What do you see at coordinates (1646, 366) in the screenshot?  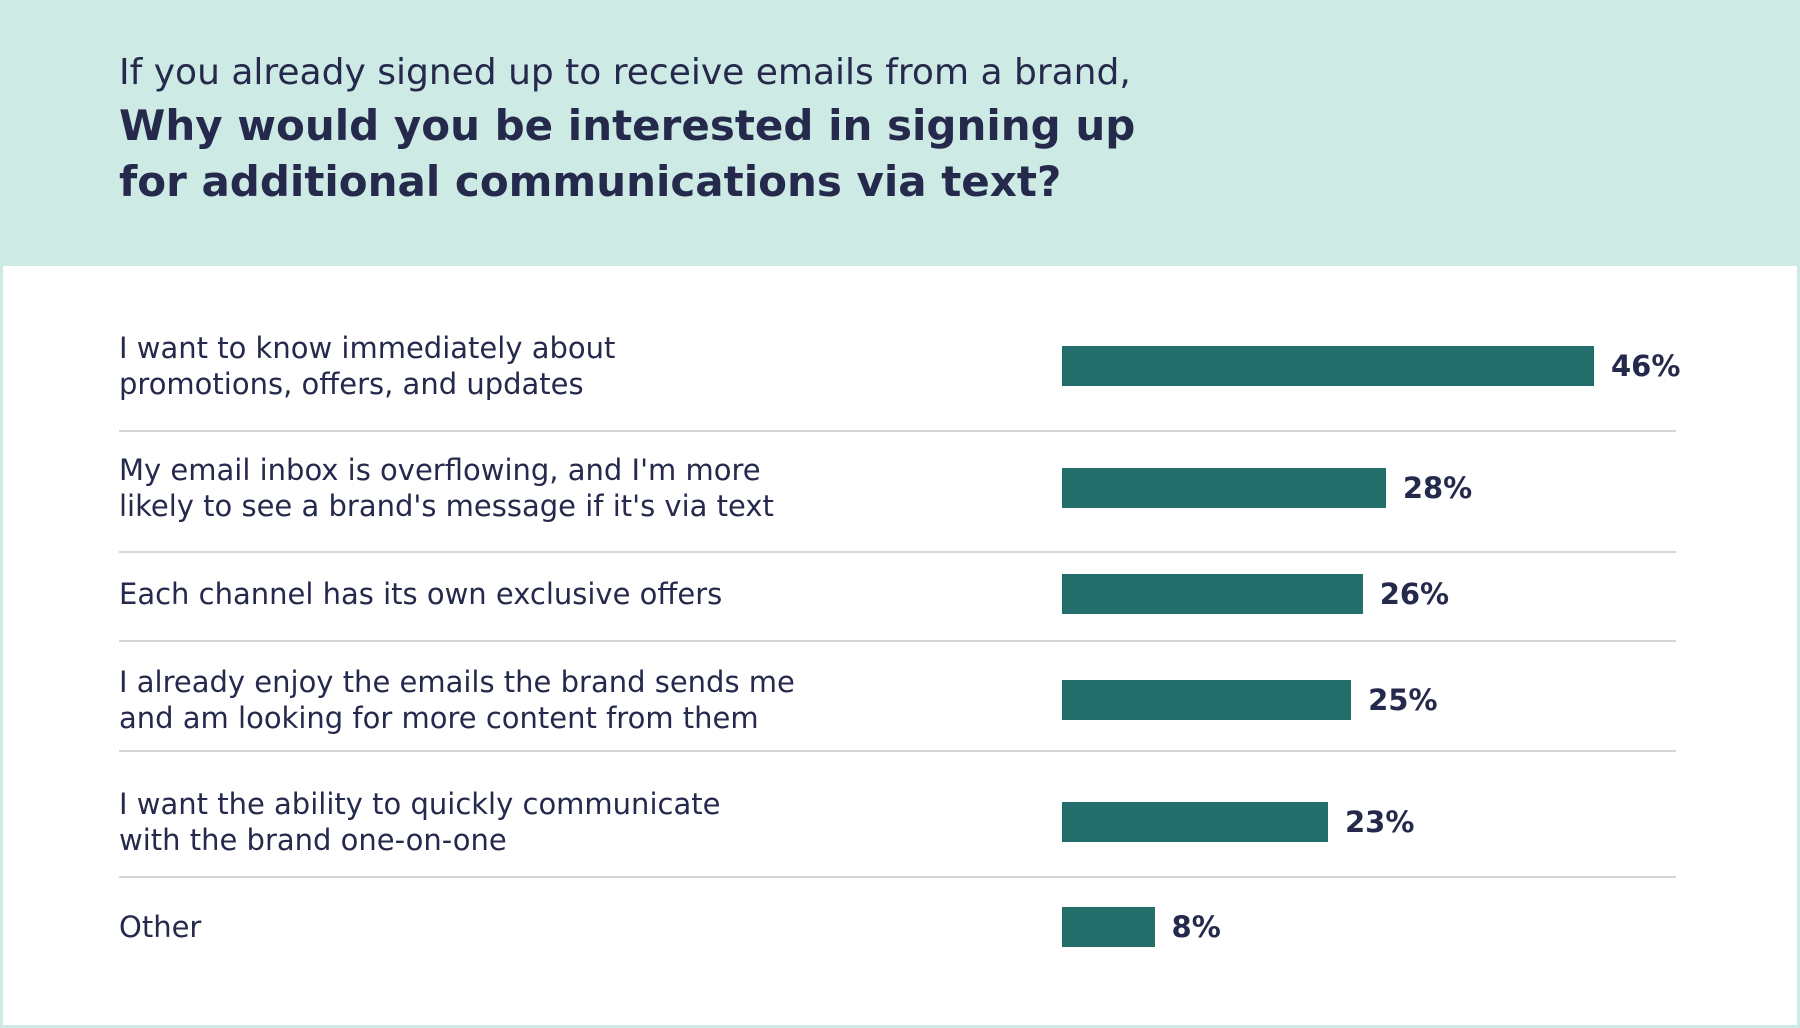 I see `data-label: 46%` at bounding box center [1646, 366].